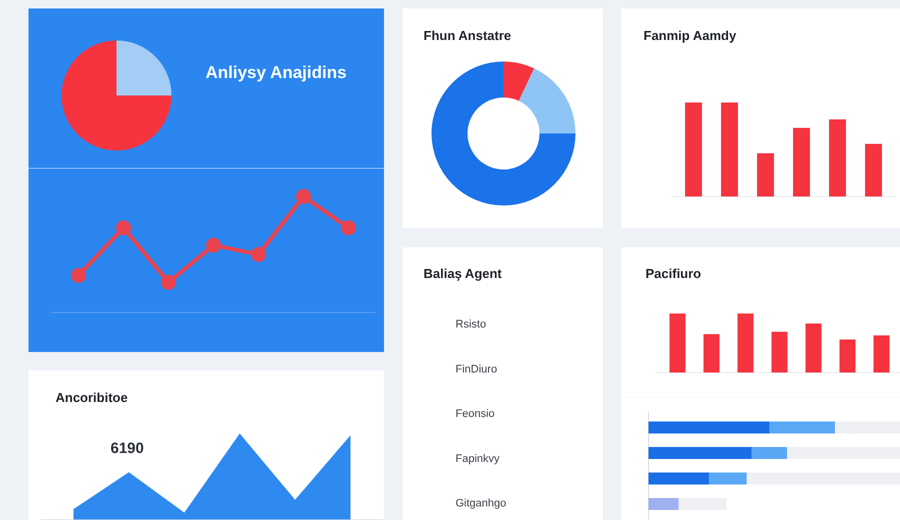 The width and height of the screenshot is (900, 520). I want to click on annotation: 6190, so click(127, 448).